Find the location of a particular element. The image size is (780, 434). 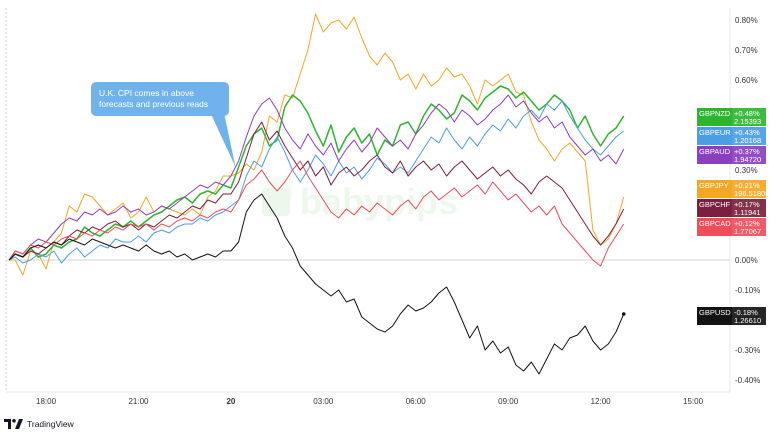

tag-pair-label: GBPCAD is located at coordinates (715, 223).